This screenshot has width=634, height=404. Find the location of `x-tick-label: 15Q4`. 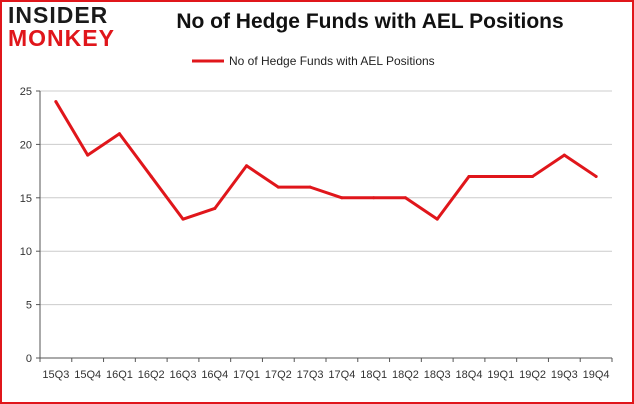

x-tick-label: 15Q4 is located at coordinates (87, 375).